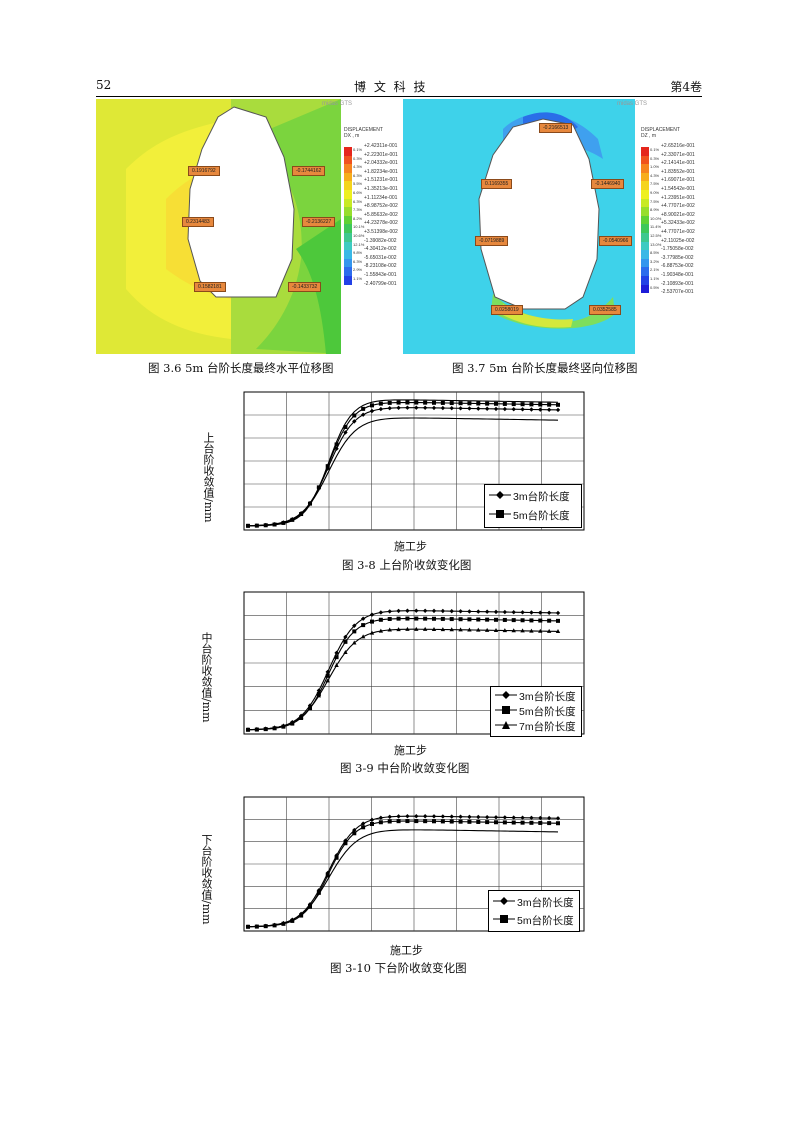 The width and height of the screenshot is (792, 1122). What do you see at coordinates (655, 253) in the screenshot?
I see `fig37-scale-pct: 8.5%` at bounding box center [655, 253].